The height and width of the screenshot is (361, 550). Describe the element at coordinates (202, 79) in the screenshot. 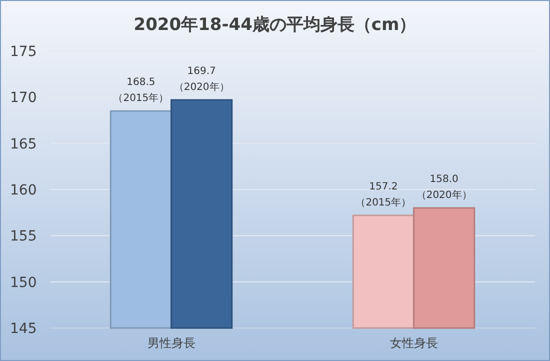

I see `data-label: 169.7 （2020年）` at that location.